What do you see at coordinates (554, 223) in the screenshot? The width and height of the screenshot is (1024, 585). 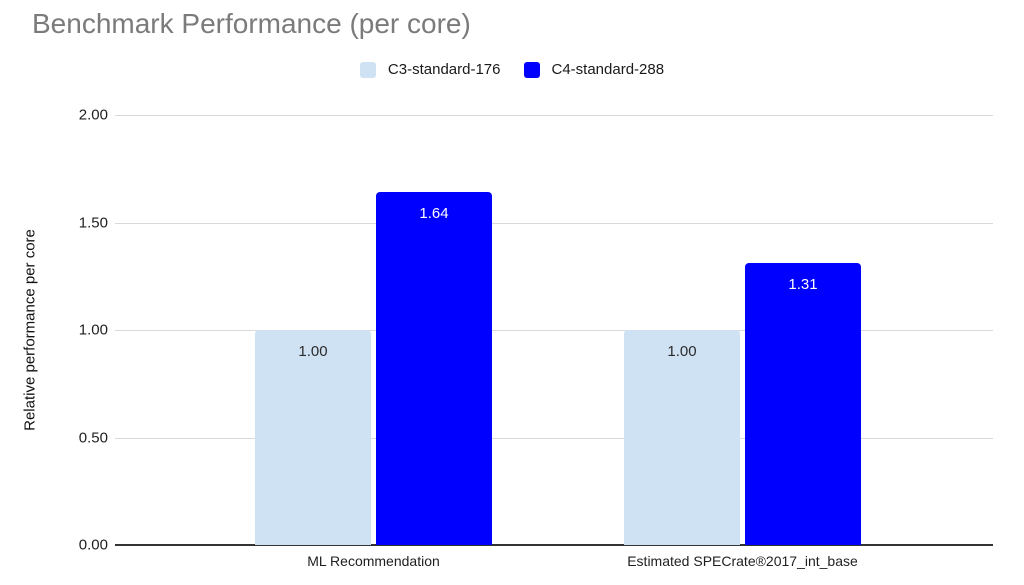 I see `gridline-1.50` at bounding box center [554, 223].